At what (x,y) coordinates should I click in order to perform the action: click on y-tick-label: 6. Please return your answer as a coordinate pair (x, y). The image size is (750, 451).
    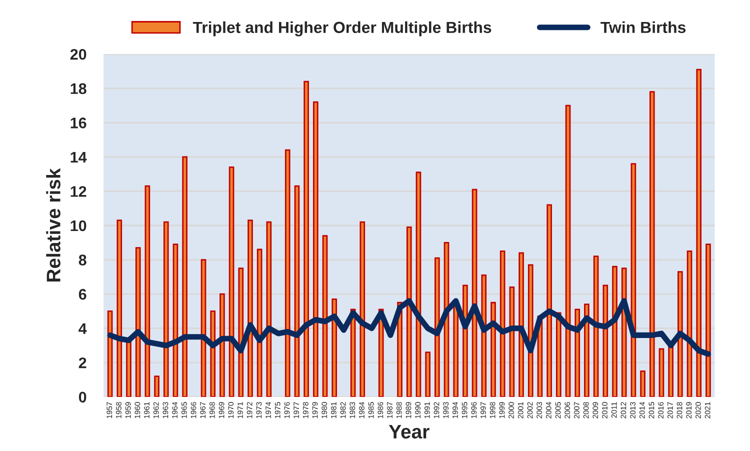
    Looking at the image, I should click on (82, 294).